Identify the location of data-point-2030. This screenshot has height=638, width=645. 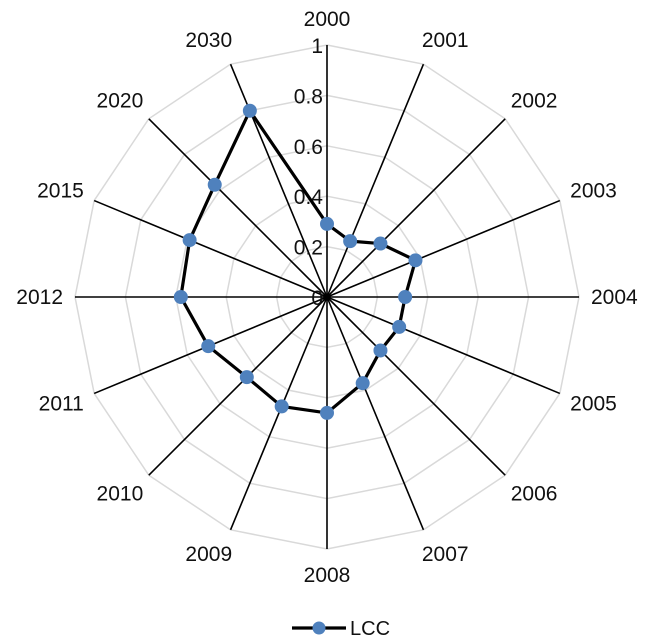
(249, 110).